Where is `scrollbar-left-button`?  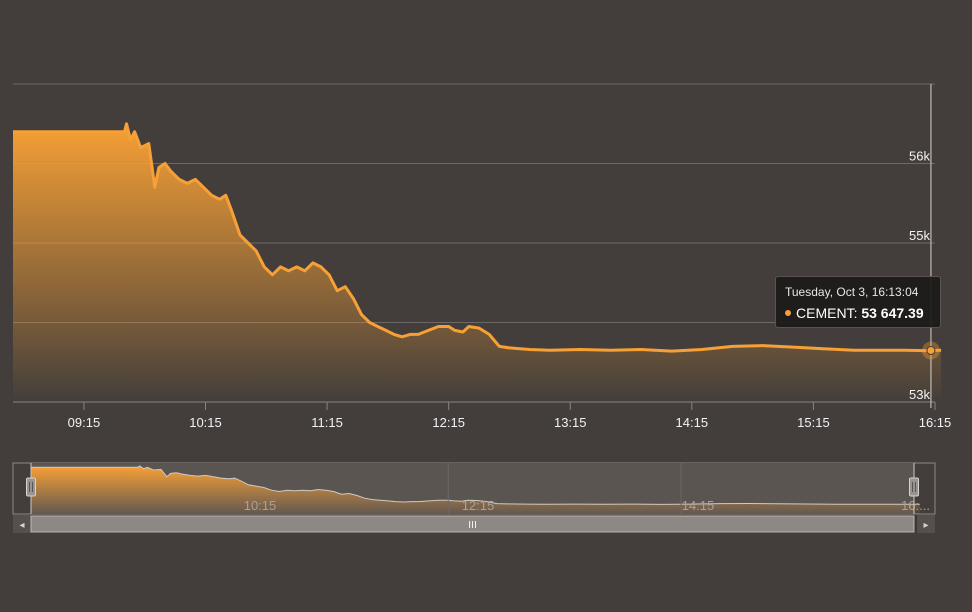
scrollbar-left-button is located at coordinates (22, 524).